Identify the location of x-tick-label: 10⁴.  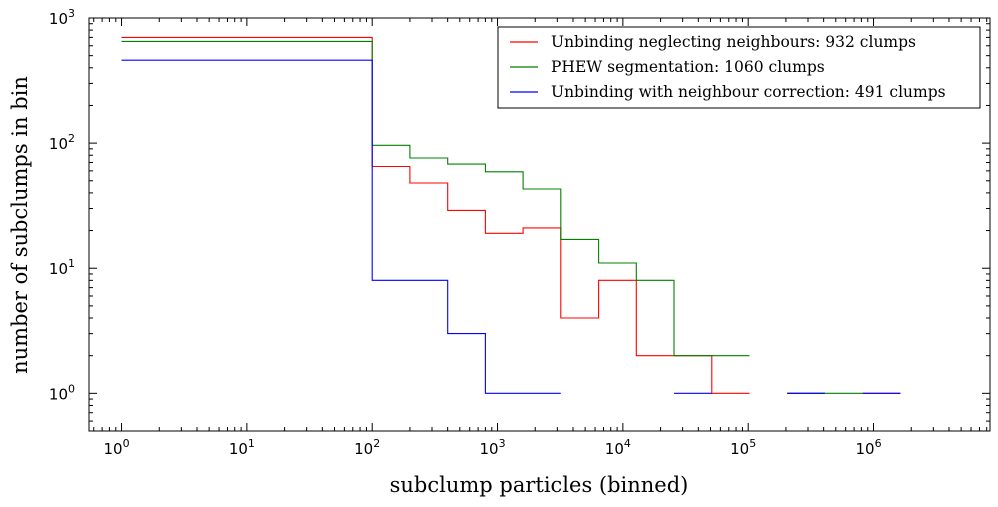
(618, 447).